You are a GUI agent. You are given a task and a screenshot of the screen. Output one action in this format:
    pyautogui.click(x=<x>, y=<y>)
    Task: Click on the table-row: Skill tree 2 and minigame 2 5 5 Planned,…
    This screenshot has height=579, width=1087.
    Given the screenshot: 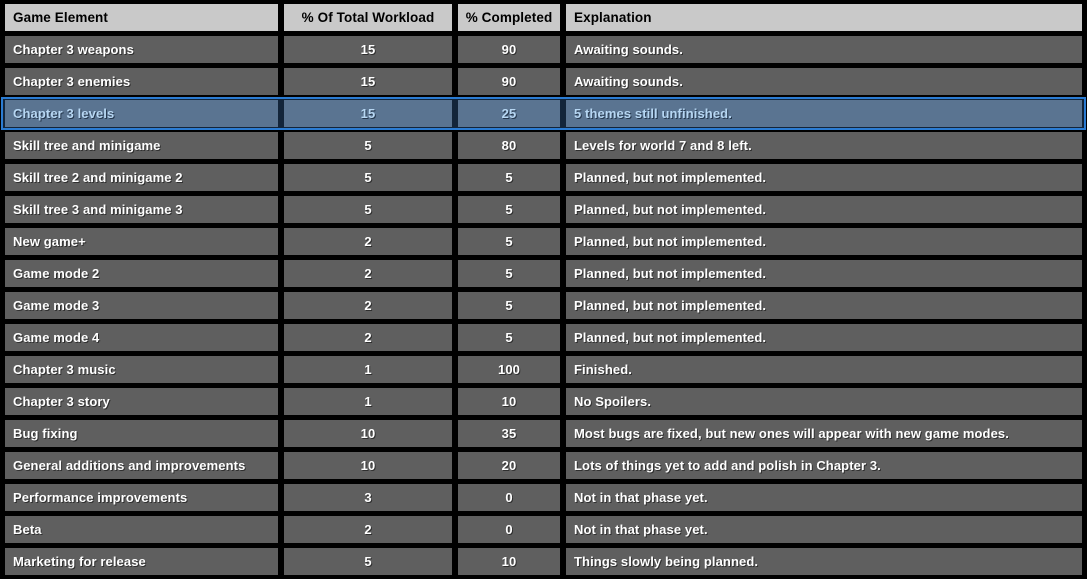 What is the action you would take?
    pyautogui.click(x=543, y=177)
    